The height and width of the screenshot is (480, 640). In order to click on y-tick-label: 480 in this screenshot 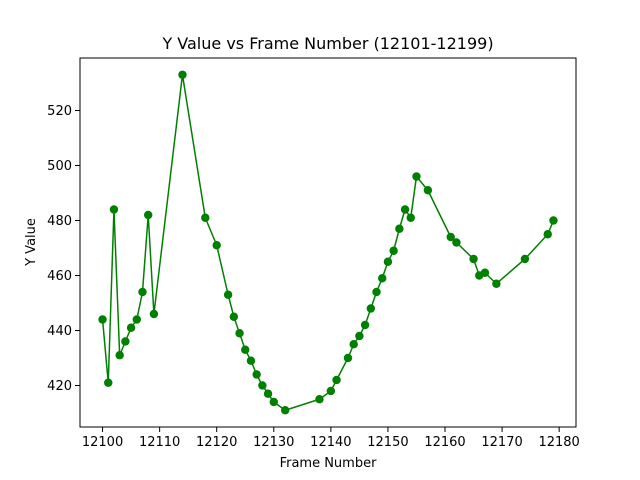, I will do `click(59, 221)`.